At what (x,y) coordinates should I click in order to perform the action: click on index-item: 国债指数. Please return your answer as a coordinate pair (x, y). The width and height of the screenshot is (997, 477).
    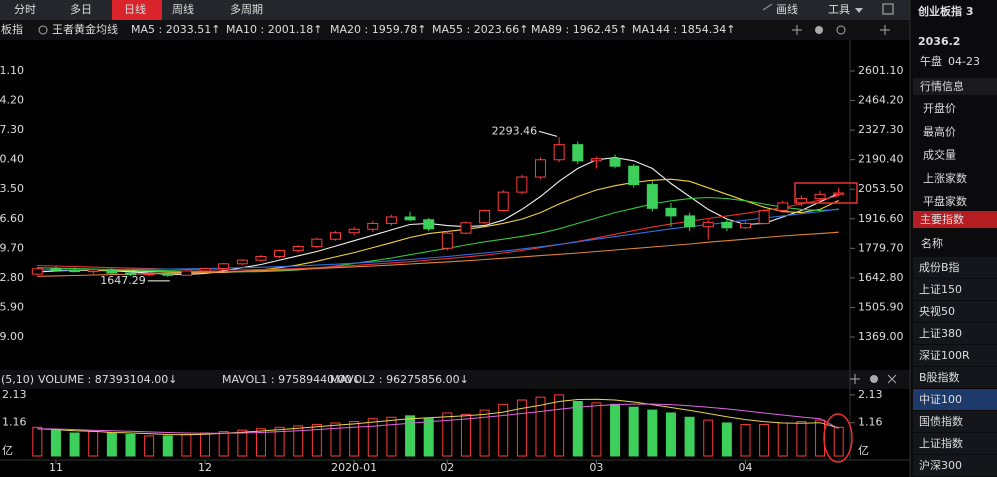
    Looking at the image, I should click on (941, 421).